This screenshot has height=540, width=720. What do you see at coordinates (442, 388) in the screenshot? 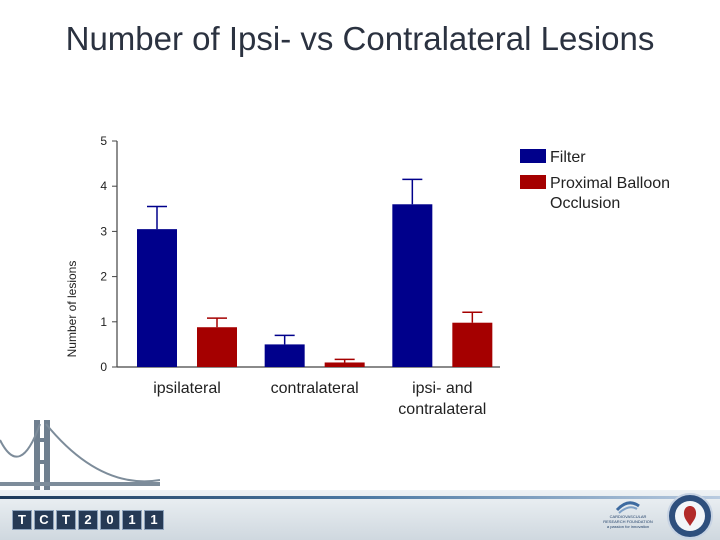
I see `x-tick-label: ipsi- and` at bounding box center [442, 388].